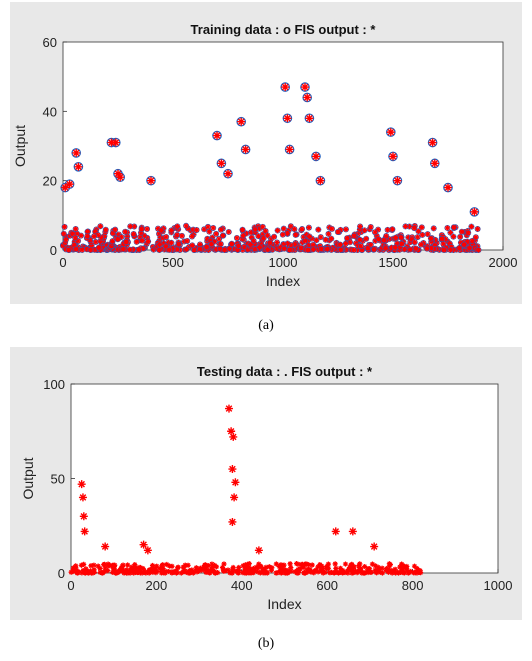 This screenshot has height=661, width=532. Describe the element at coordinates (173, 262) in the screenshot. I see `x-tick-label: 500` at that location.